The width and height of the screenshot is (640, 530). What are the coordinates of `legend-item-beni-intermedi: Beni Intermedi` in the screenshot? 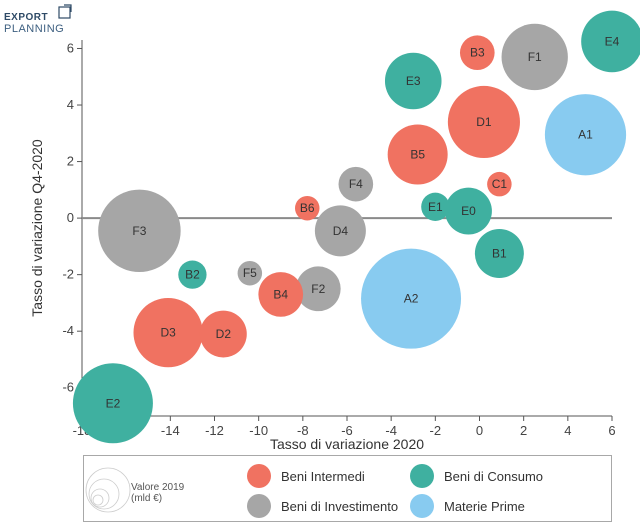 It's located at (306, 476).